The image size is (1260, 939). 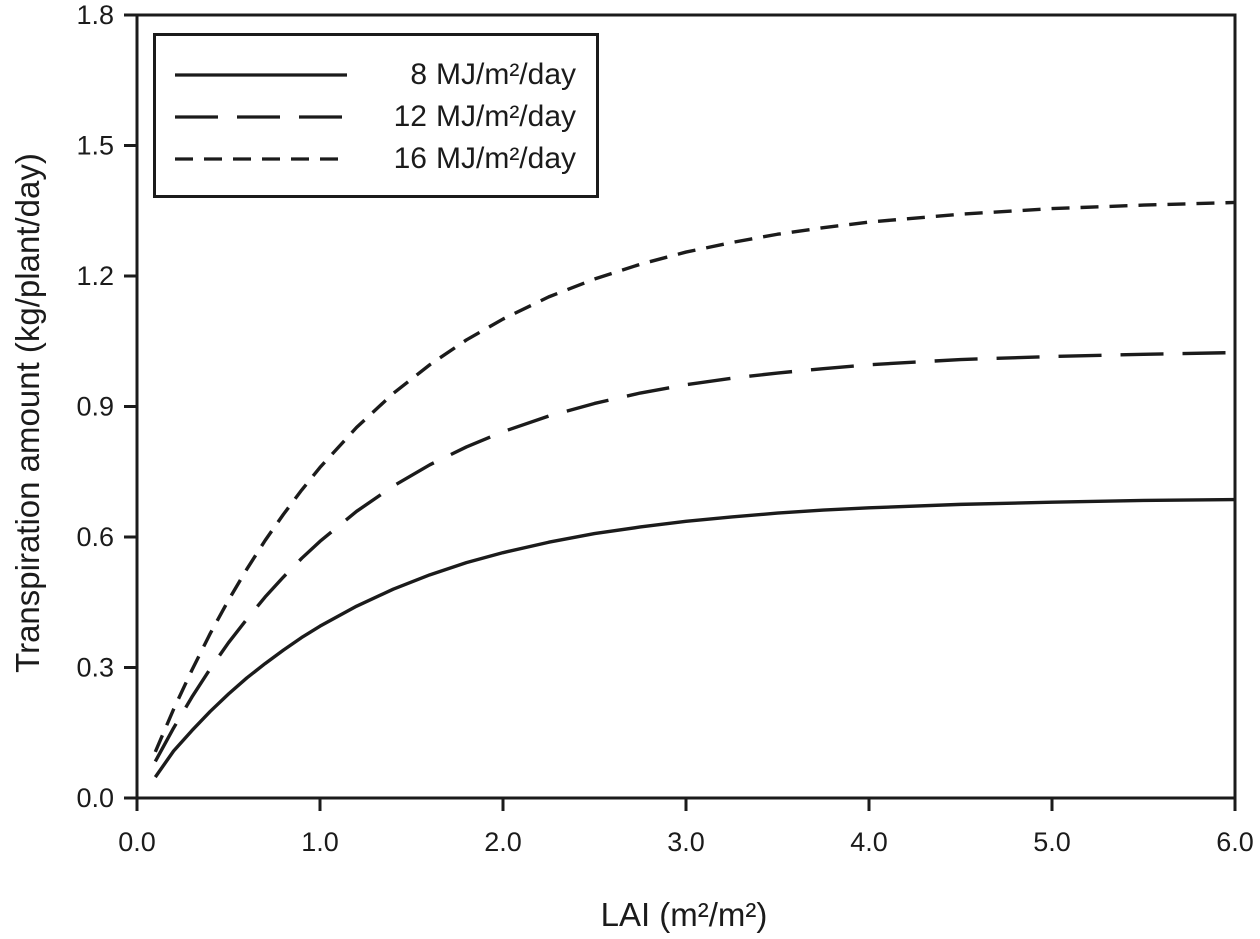 I want to click on x-axis-tick-label: 3.0, so click(x=686, y=842).